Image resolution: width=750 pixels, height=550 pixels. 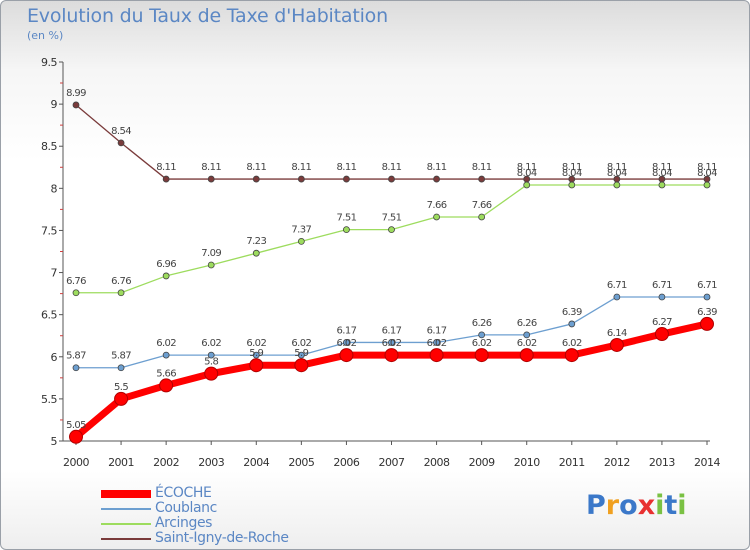 I want to click on logo-letter: i, so click(x=682, y=505).